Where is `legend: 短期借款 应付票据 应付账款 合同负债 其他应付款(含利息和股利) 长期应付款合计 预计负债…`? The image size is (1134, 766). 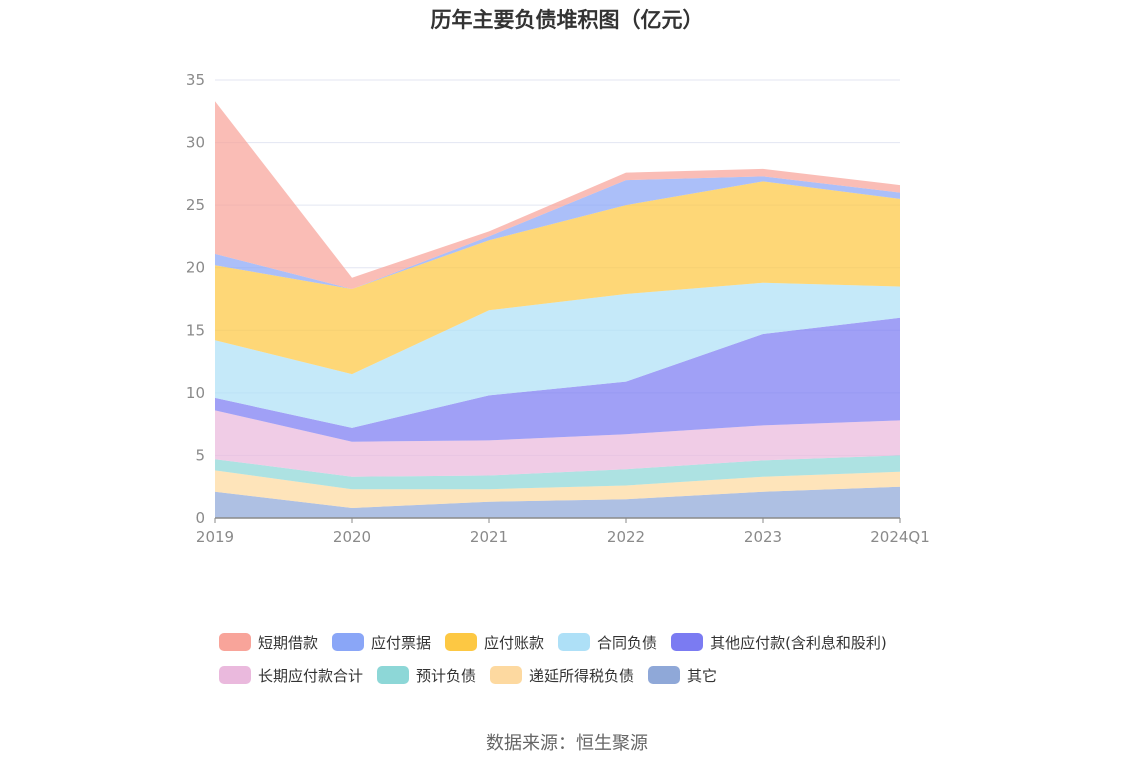 legend: 短期借款 应付票据 应付账款 合同负债 其他应付款(含利息和股利) 长期应付款合计 预计负债… is located at coordinates (579, 658).